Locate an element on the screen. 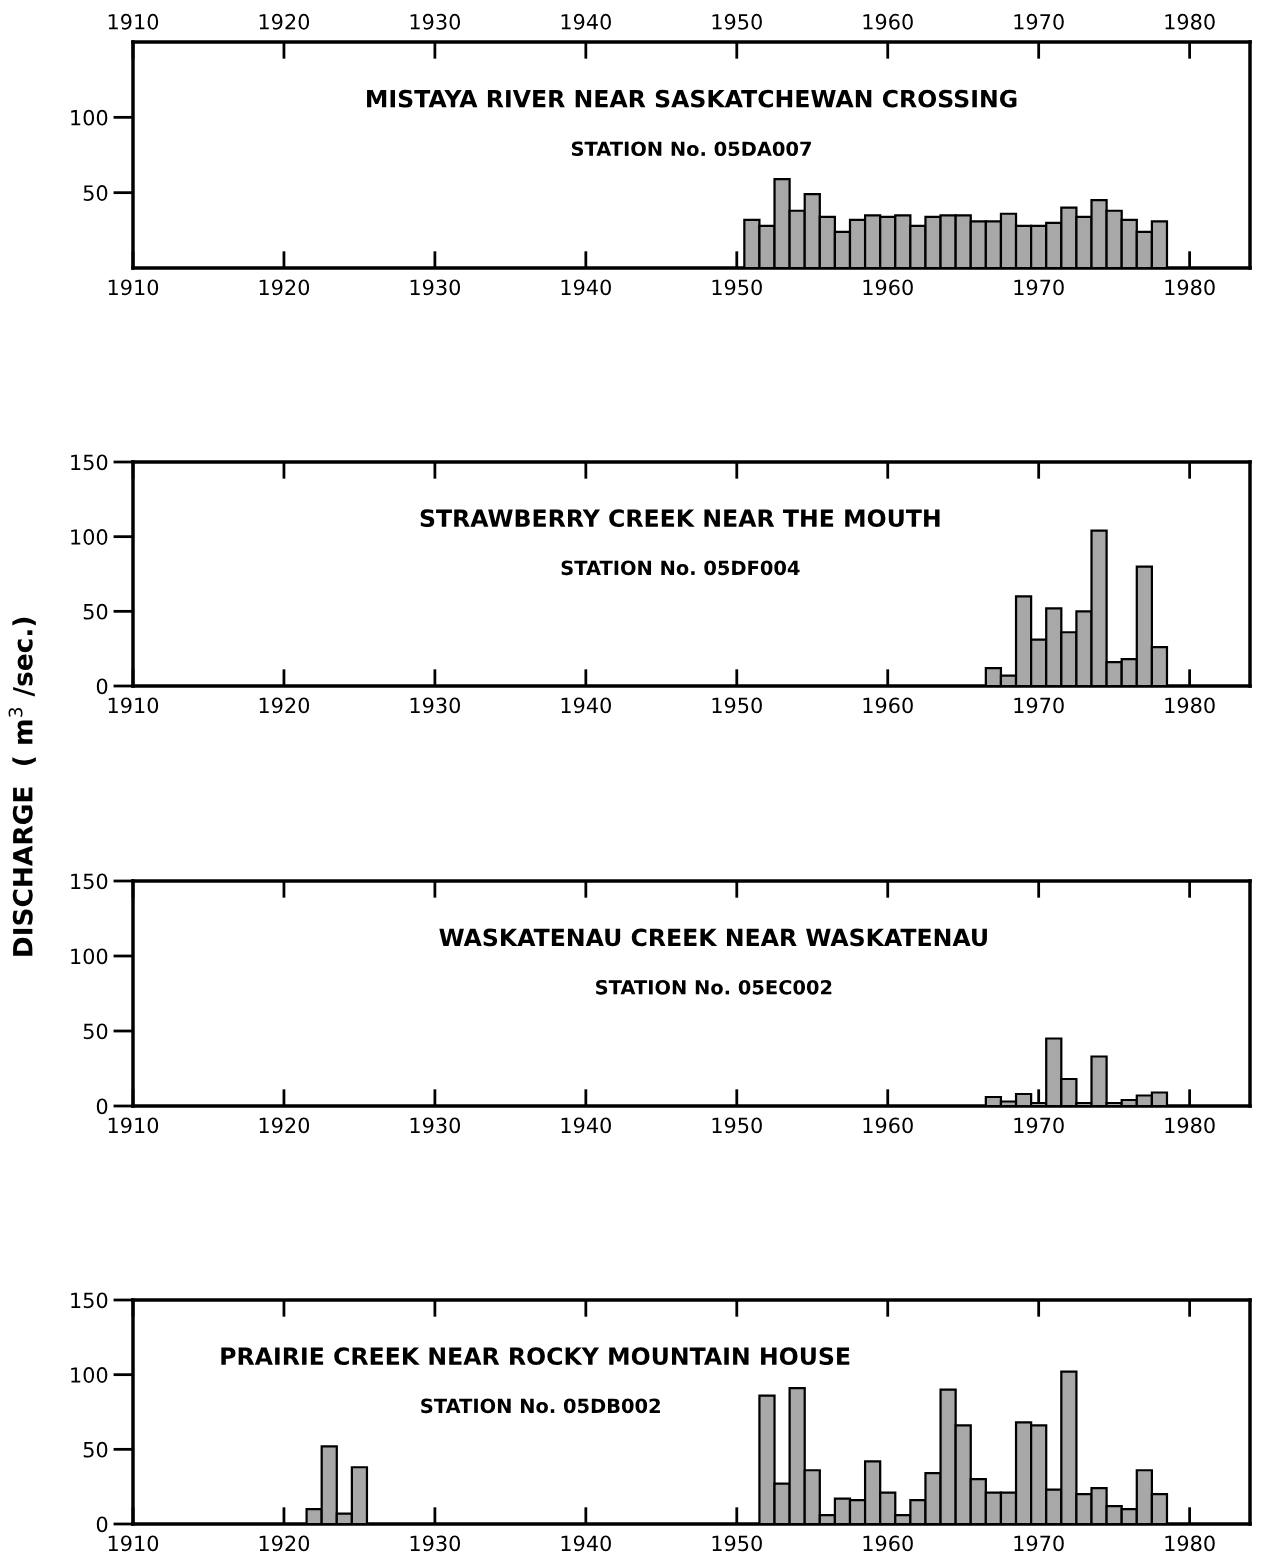 Image resolution: width=1263 pixels, height=1568 pixels. text: STATION No. 05DA007 is located at coordinates (691, 149).